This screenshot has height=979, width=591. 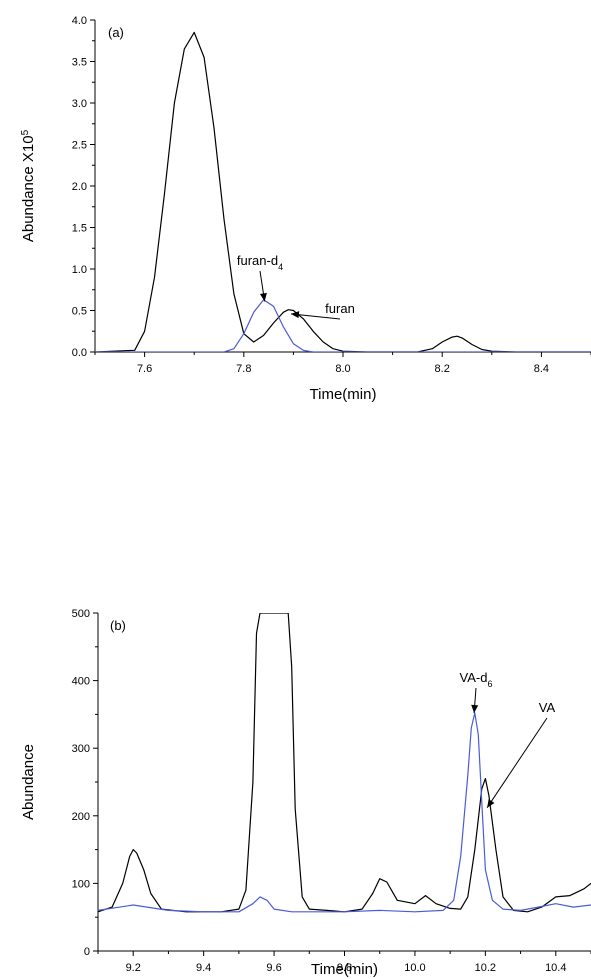 I want to click on y-tick-label: 200, so click(x=81, y=817).